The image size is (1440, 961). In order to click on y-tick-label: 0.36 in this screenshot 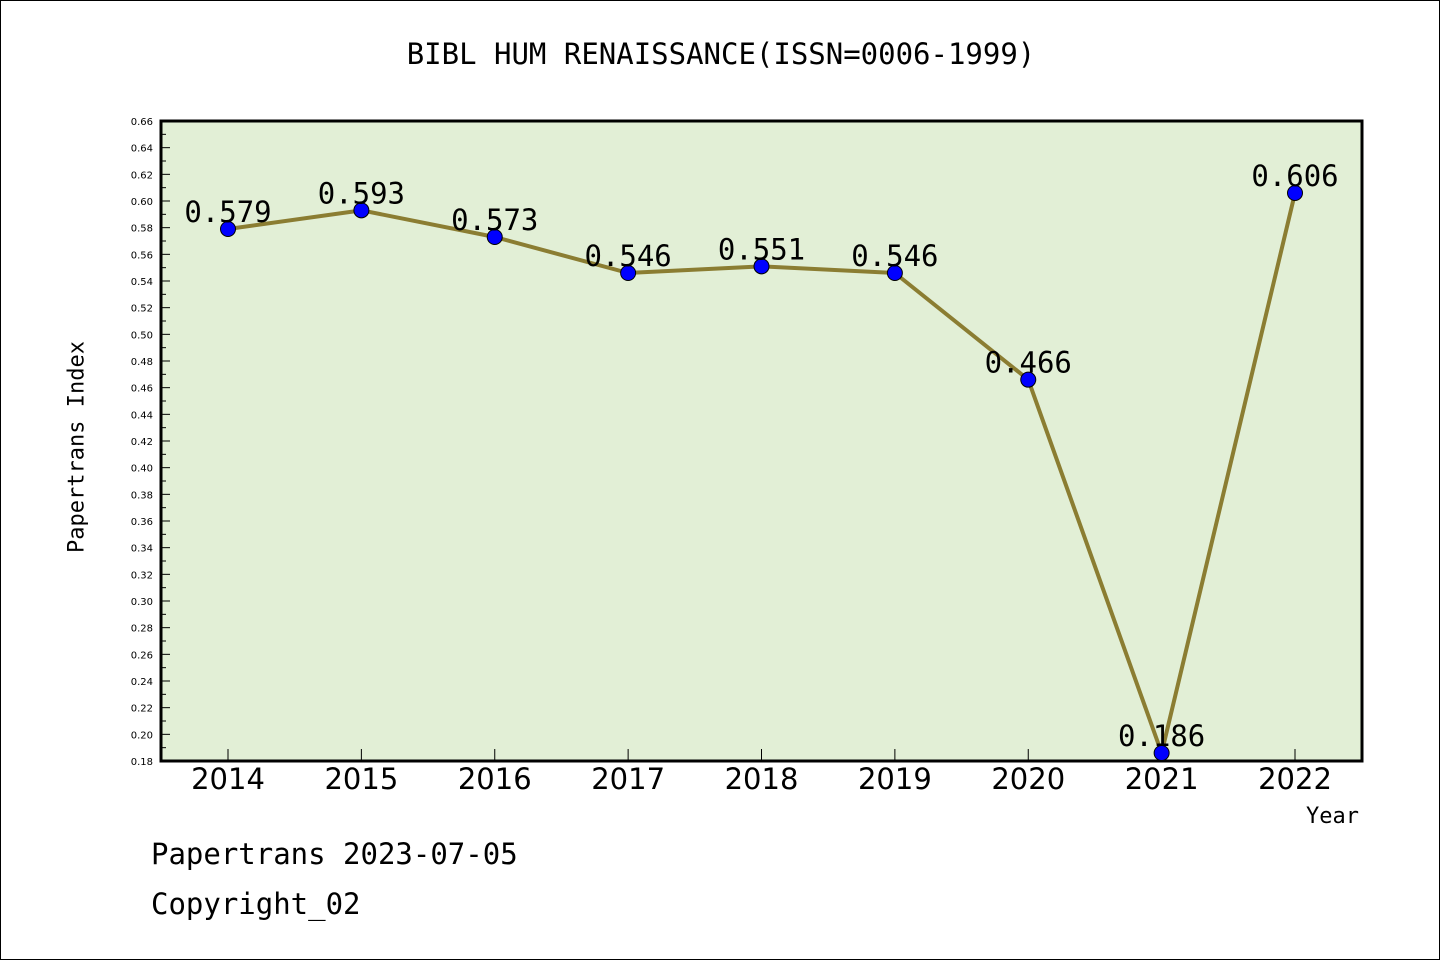, I will do `click(142, 522)`.